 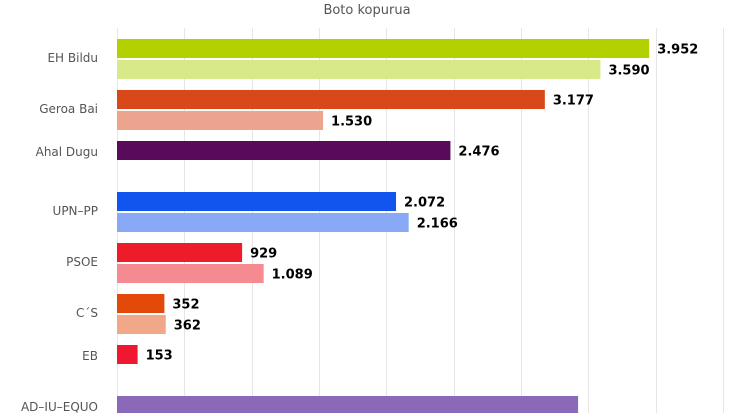 What do you see at coordinates (159, 356) in the screenshot?
I see `data-label: 153` at bounding box center [159, 356].